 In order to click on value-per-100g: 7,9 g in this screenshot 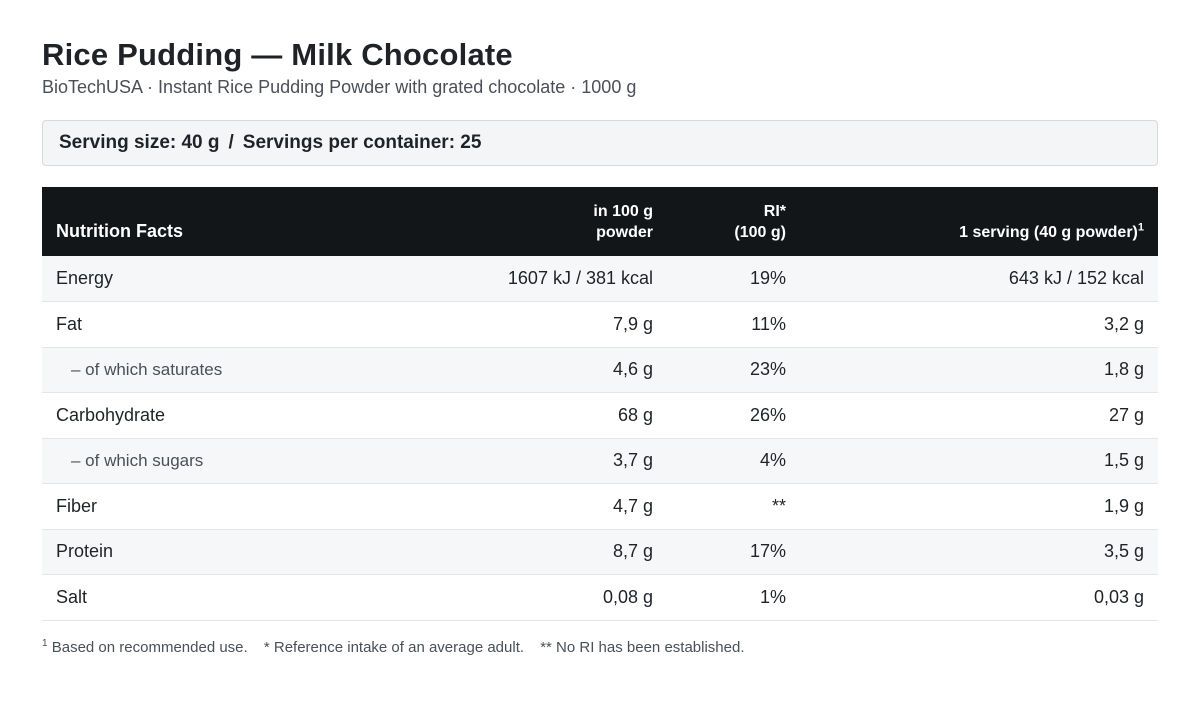, I will do `click(546, 324)`.